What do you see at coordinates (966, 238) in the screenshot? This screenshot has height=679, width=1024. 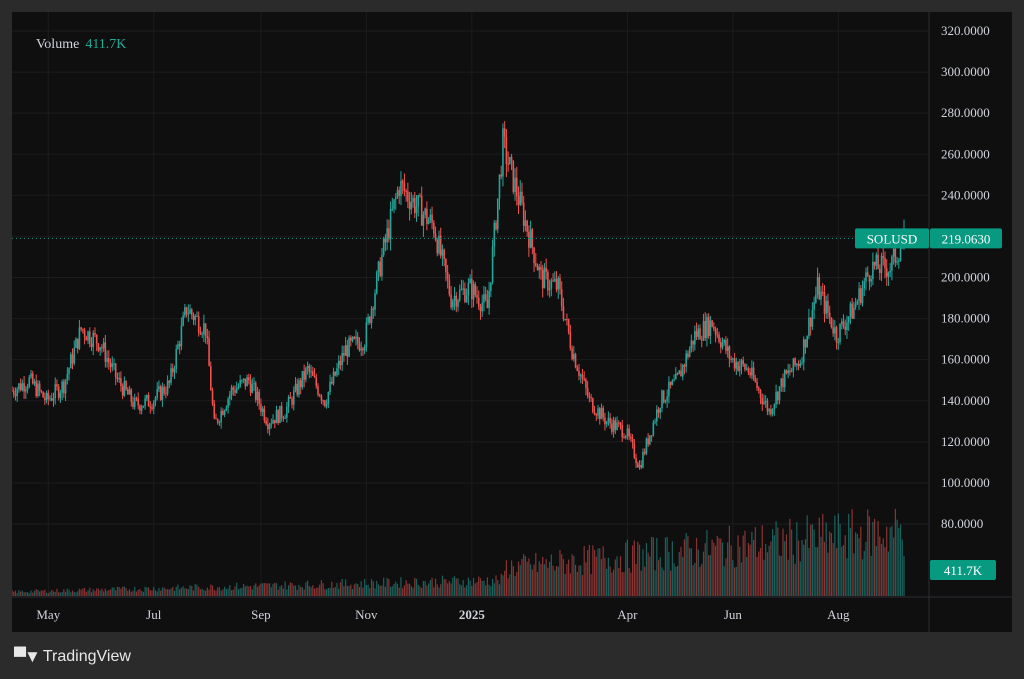 I see `price-tag` at bounding box center [966, 238].